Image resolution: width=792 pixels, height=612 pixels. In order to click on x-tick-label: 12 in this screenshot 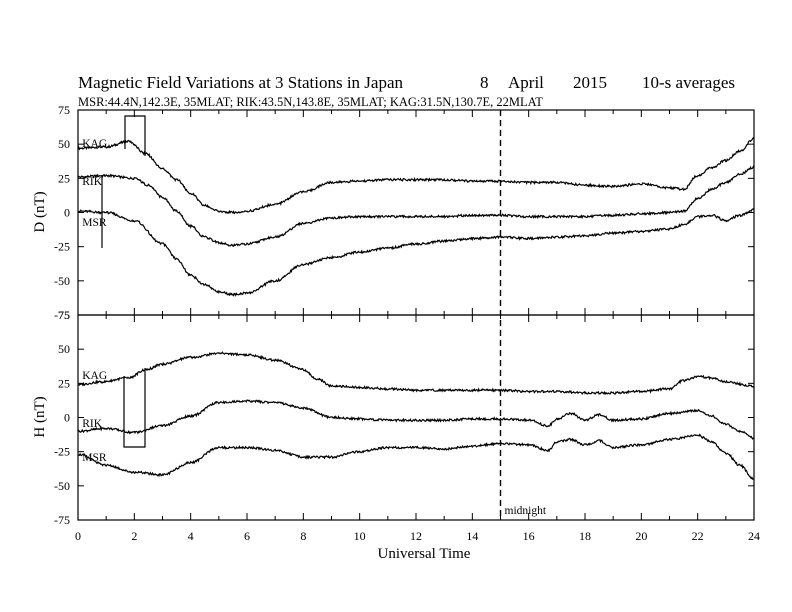, I will do `click(416, 536)`.